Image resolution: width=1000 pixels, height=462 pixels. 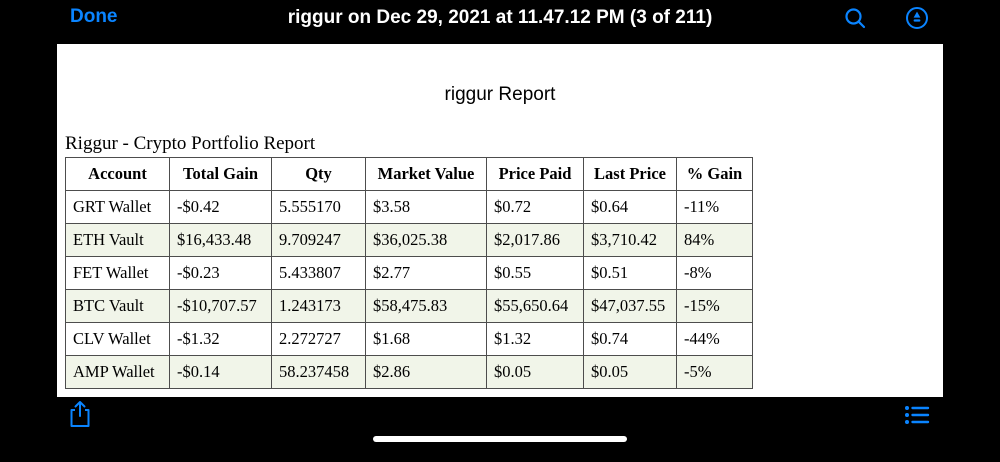 What do you see at coordinates (500, 439) in the screenshot?
I see `home-indicator` at bounding box center [500, 439].